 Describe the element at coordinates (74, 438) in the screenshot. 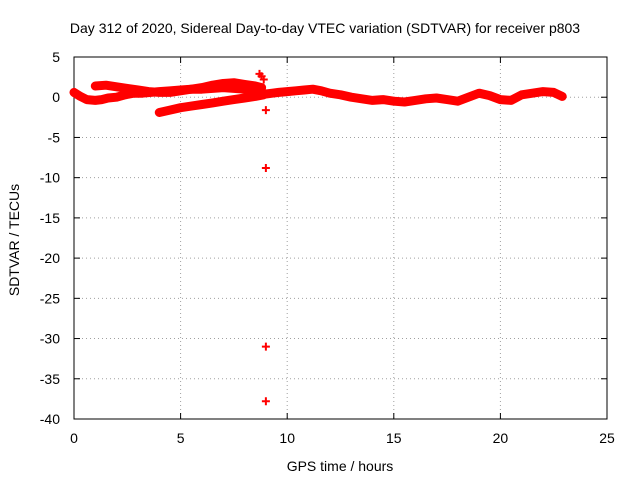

I see `x-tick-label: 0` at that location.